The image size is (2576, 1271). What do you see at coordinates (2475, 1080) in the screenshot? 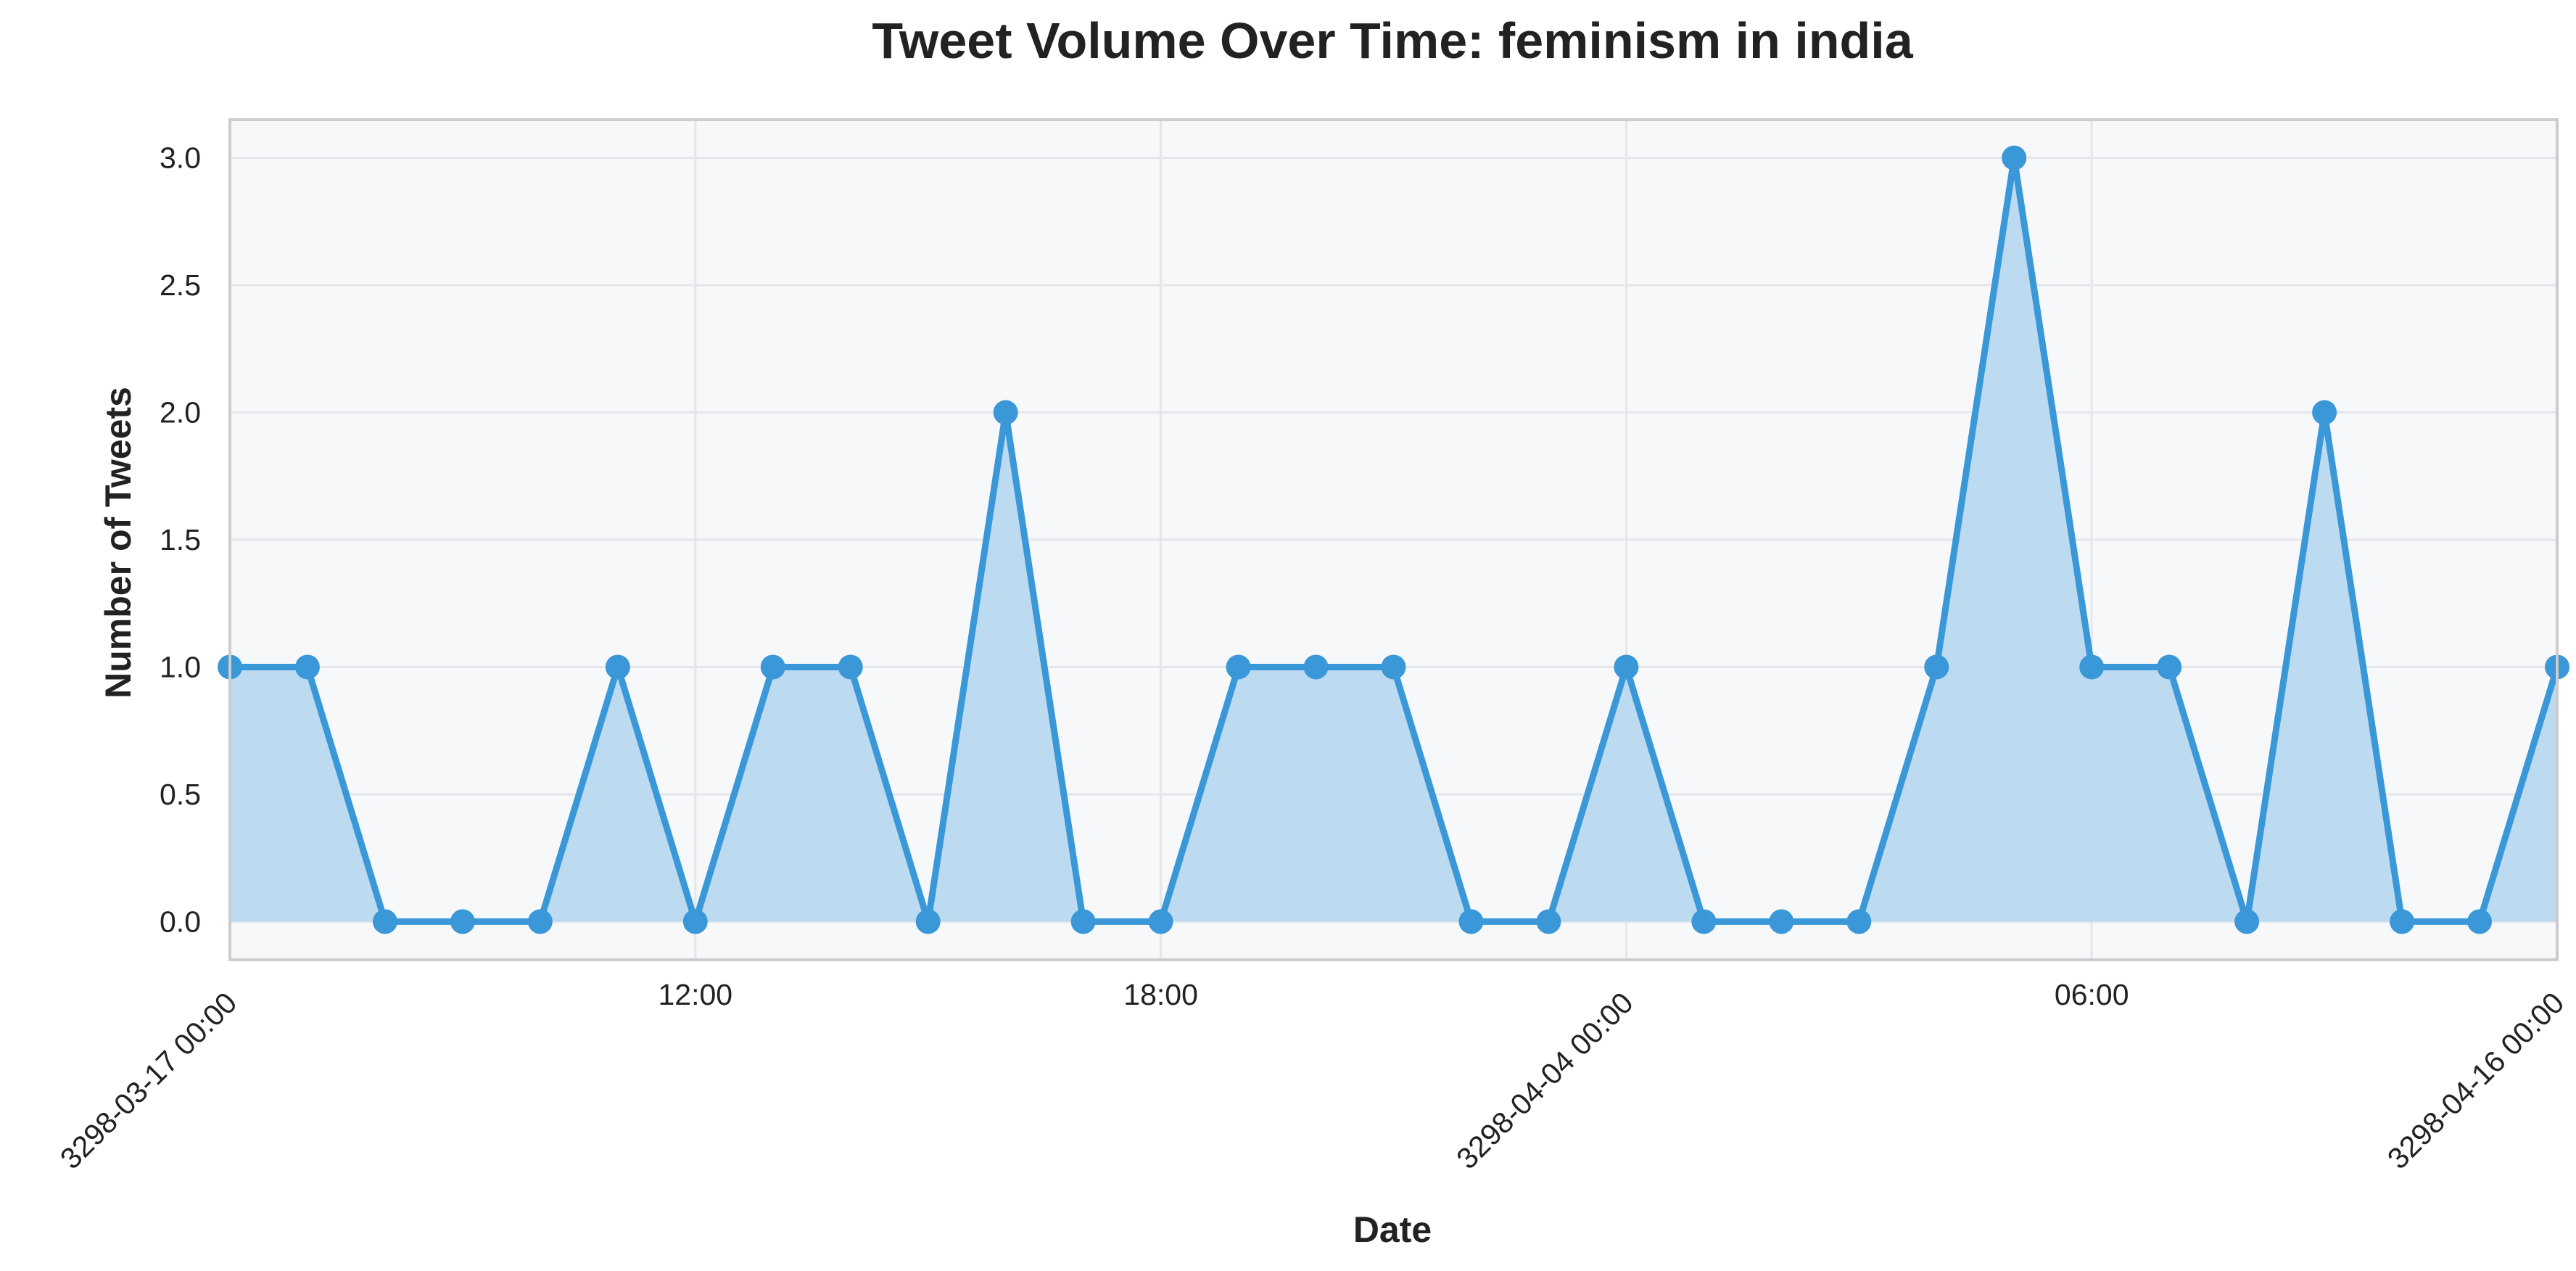
I see `x-tick-label: 3298-04-16 00:00` at bounding box center [2475, 1080].